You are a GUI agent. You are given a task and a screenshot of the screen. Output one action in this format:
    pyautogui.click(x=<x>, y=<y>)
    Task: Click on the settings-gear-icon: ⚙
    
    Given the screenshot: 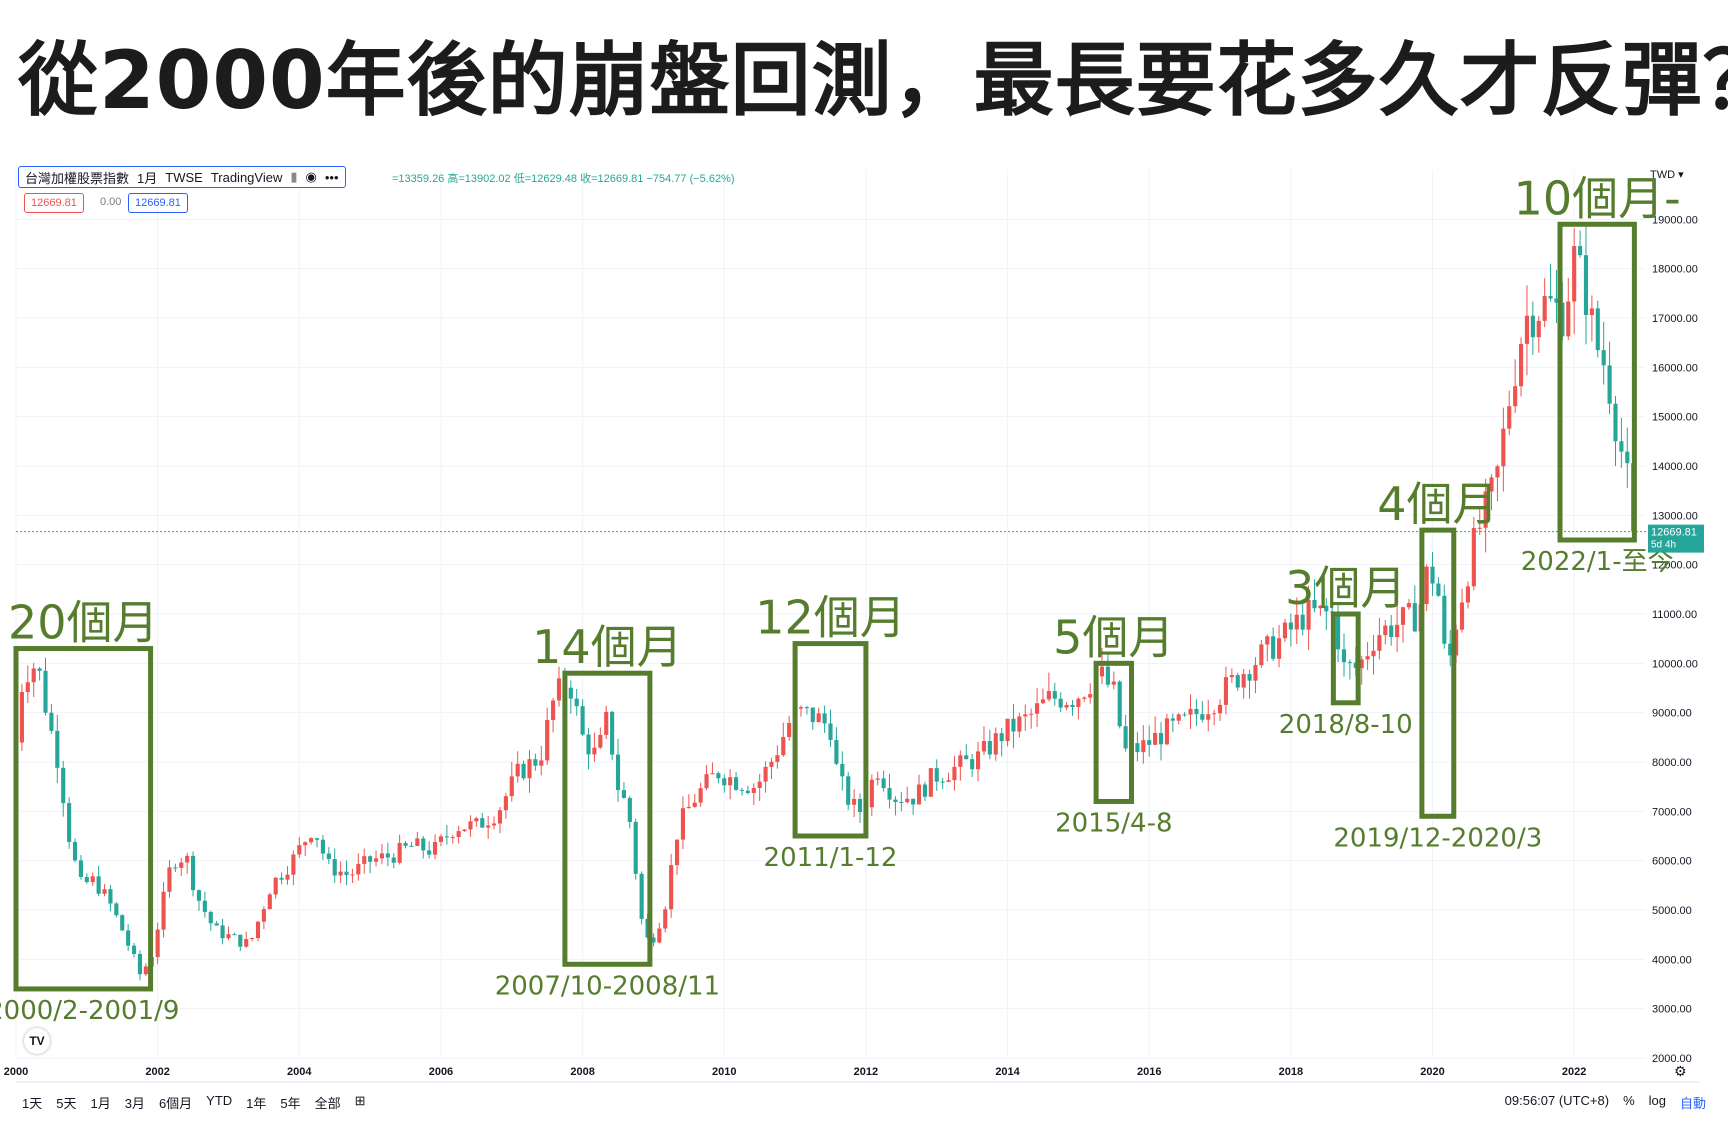 What is the action you would take?
    pyautogui.click(x=1680, y=1072)
    